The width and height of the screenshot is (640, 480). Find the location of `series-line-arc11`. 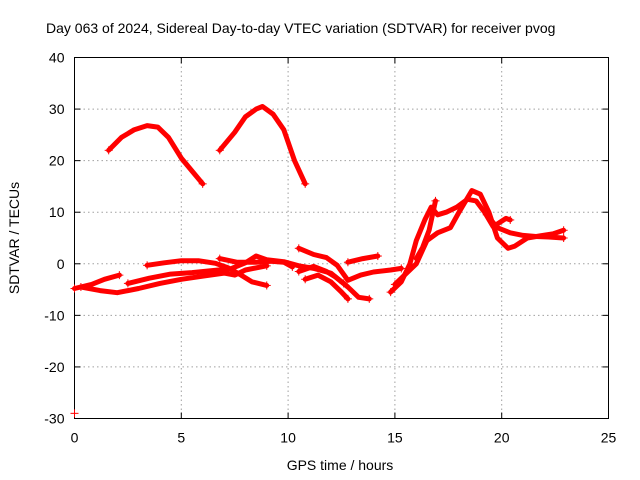

series-line-arc11 is located at coordinates (321, 274).